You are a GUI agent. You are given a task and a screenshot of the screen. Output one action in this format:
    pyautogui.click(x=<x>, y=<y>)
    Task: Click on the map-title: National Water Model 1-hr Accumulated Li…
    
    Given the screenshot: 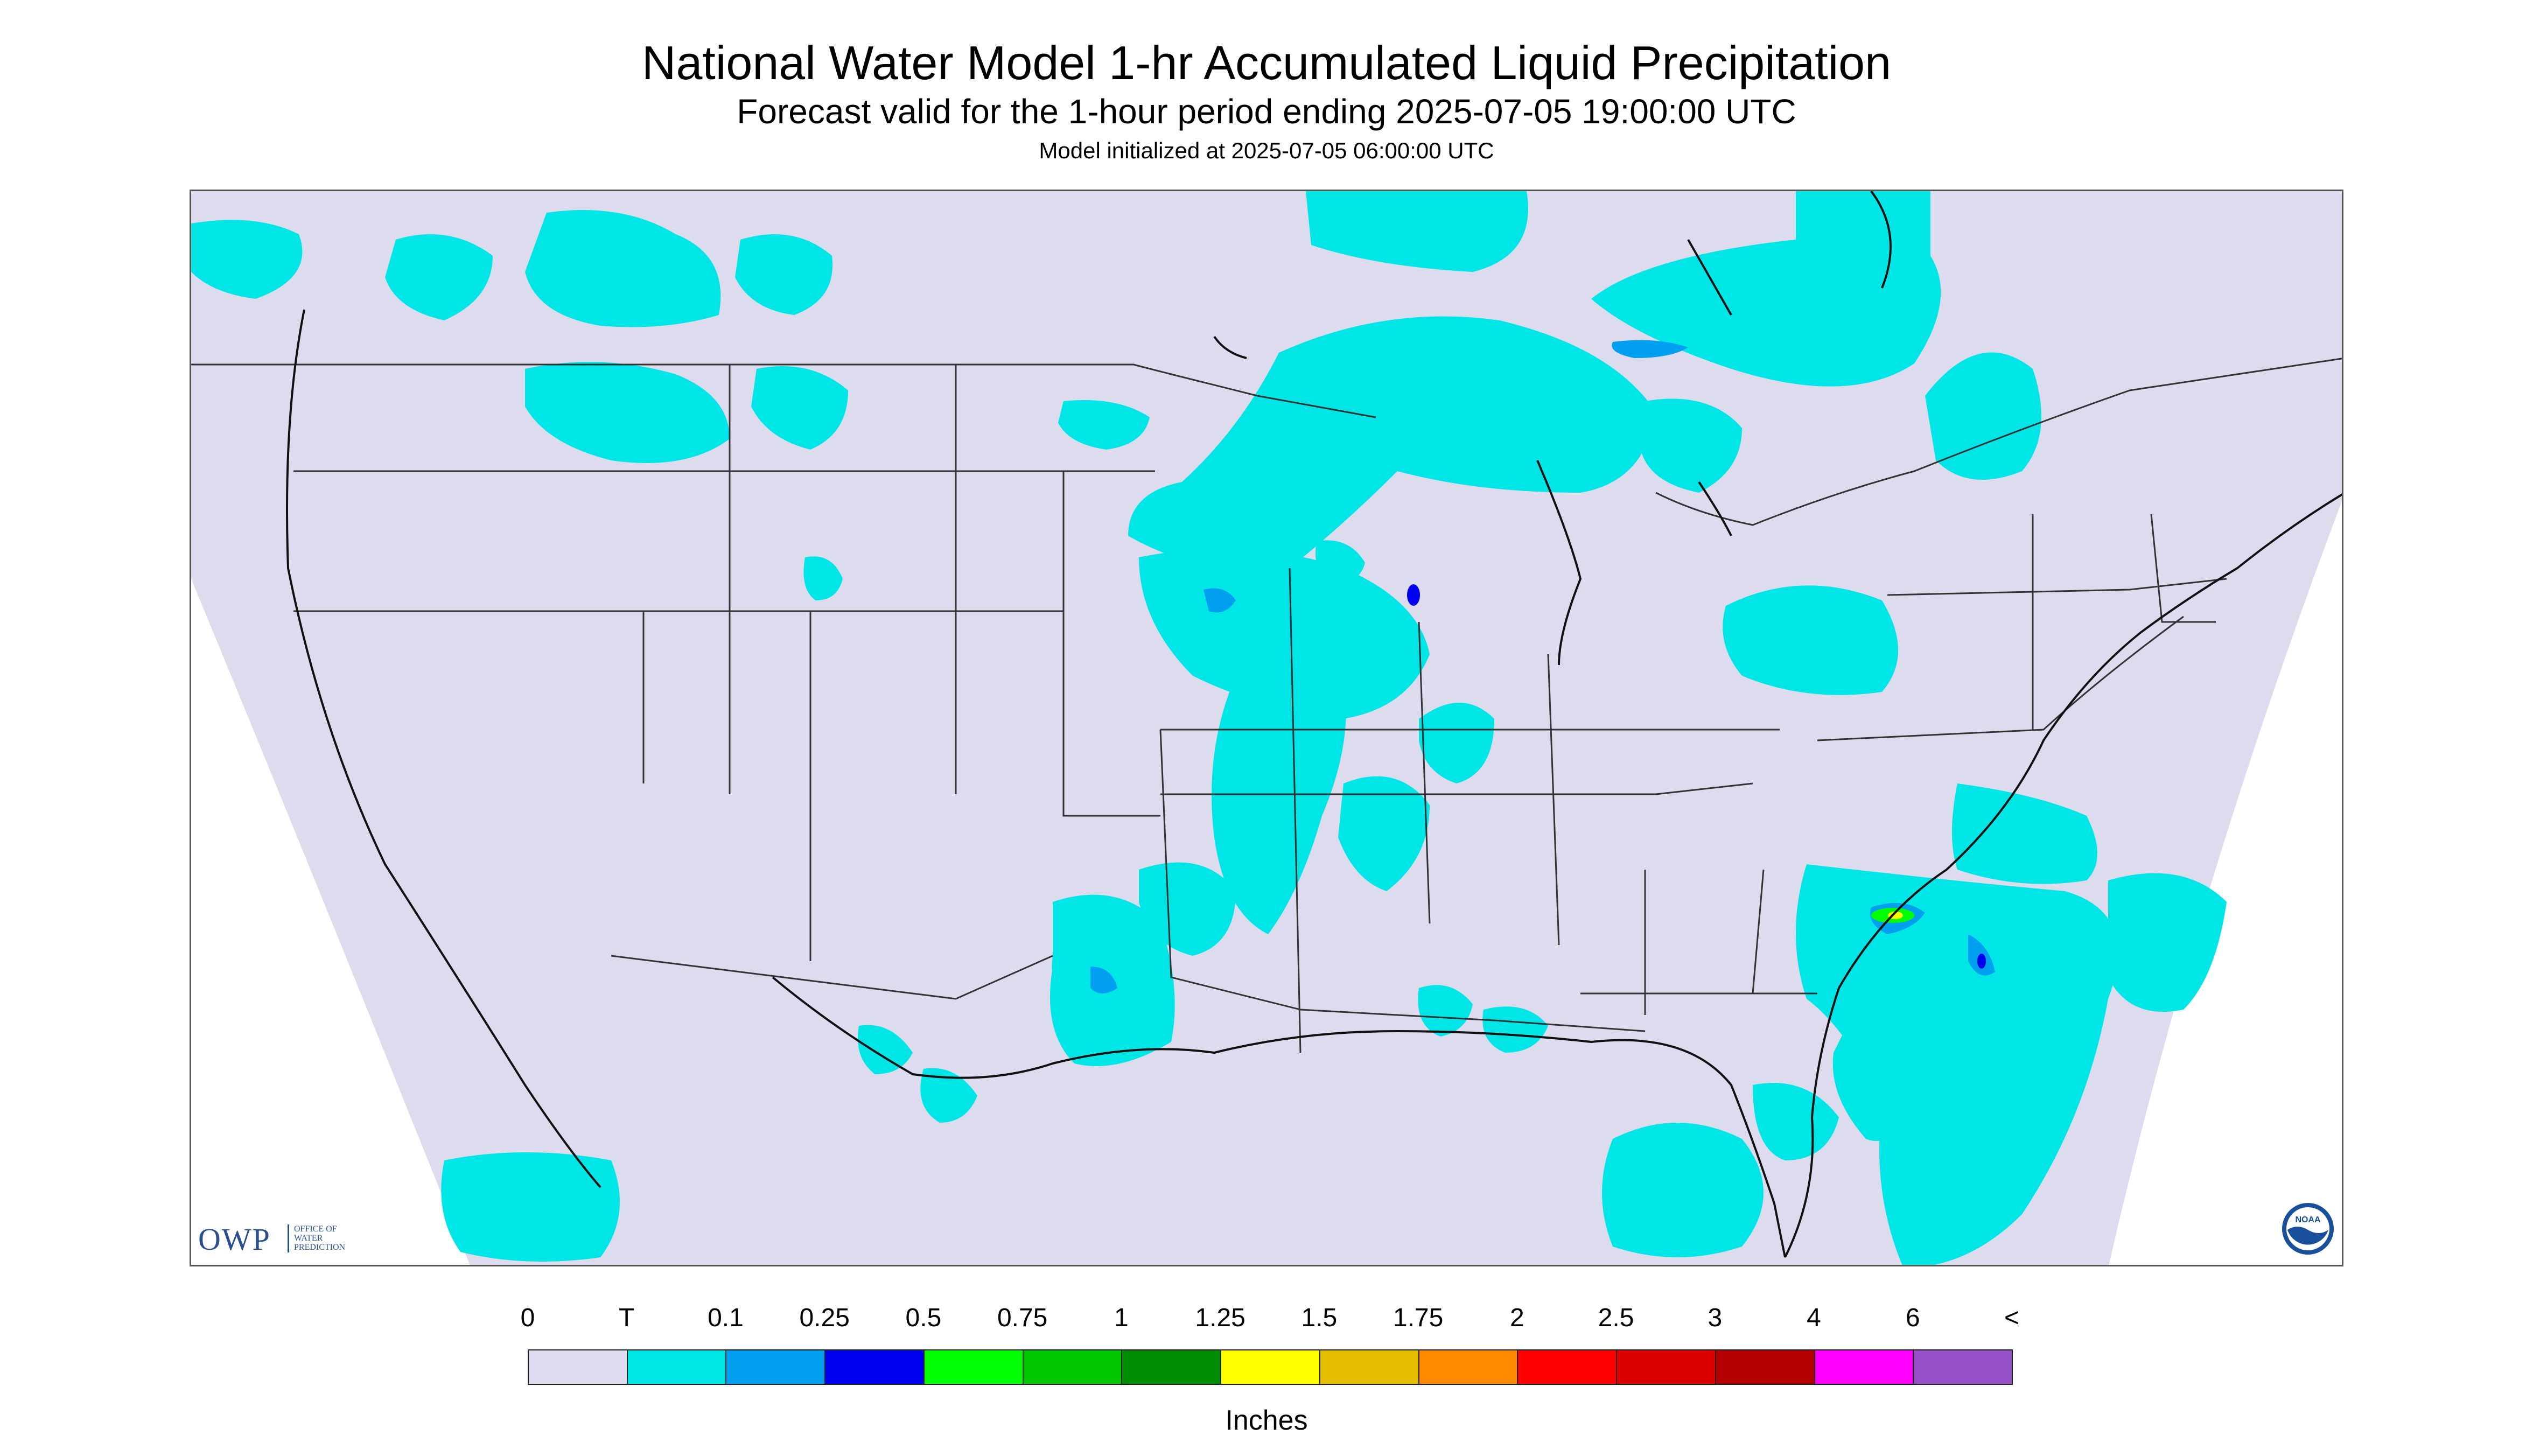 What is the action you would take?
    pyautogui.click(x=1266, y=62)
    